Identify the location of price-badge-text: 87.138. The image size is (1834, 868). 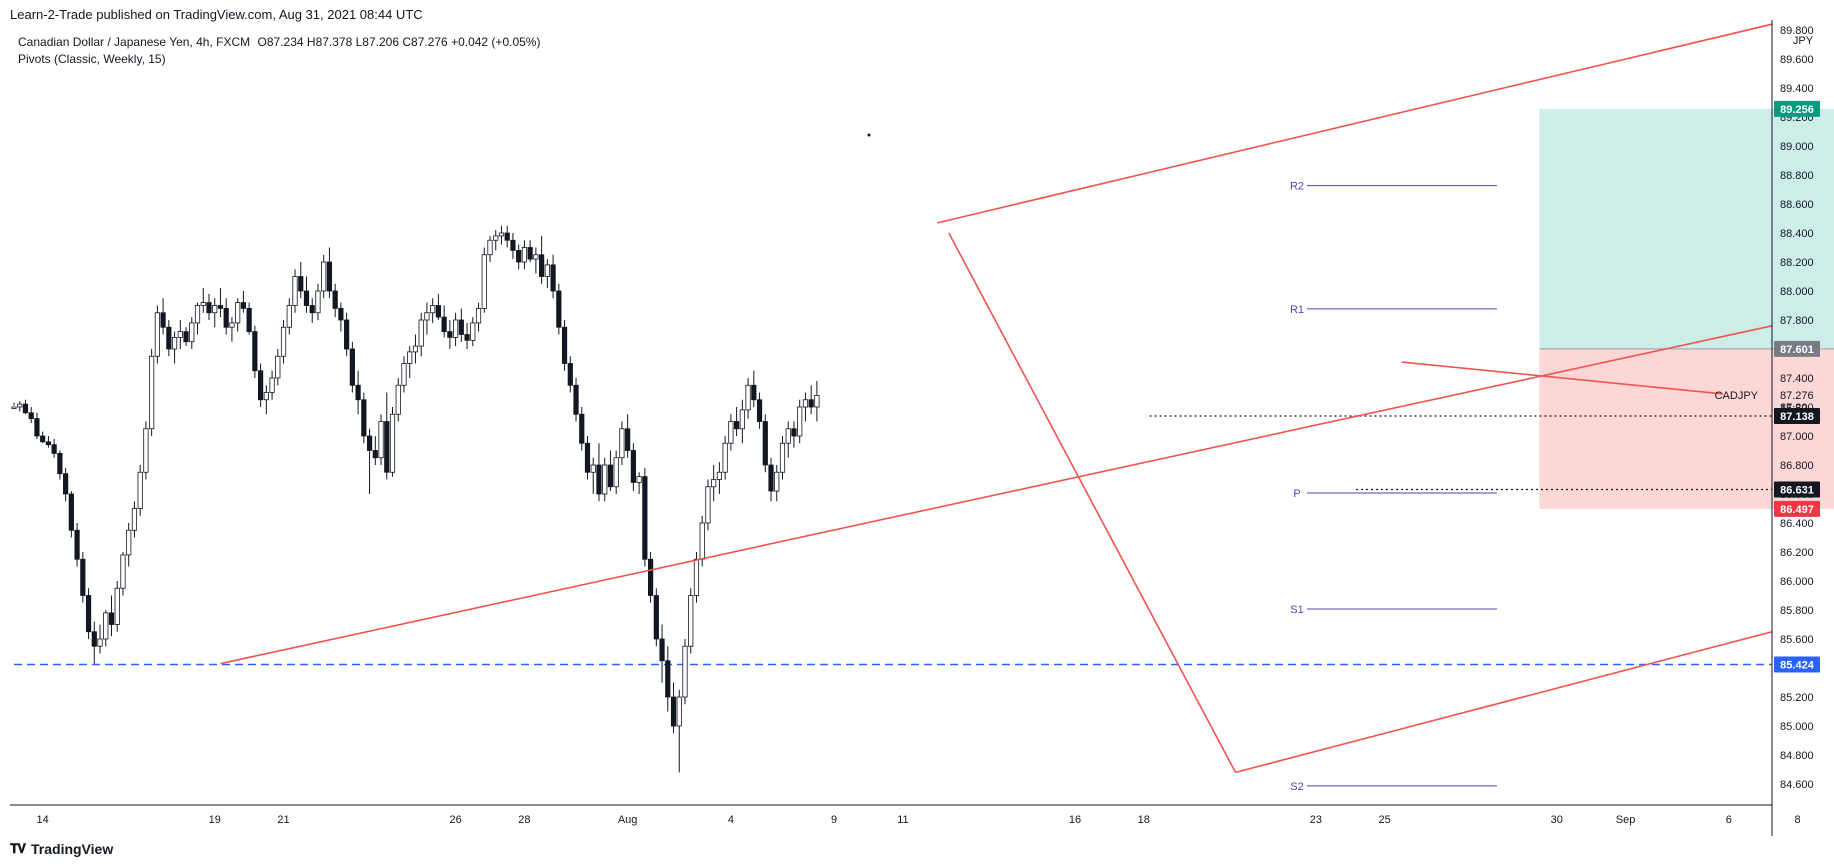
(1797, 417).